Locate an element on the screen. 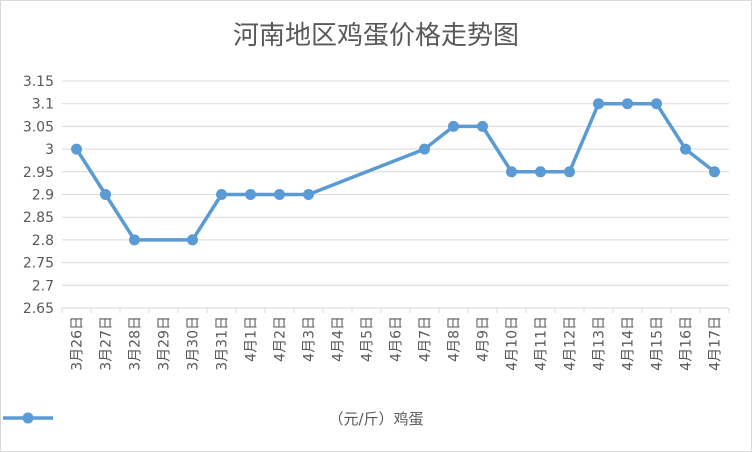  x-tick-label: 3月29日 is located at coordinates (164, 343).